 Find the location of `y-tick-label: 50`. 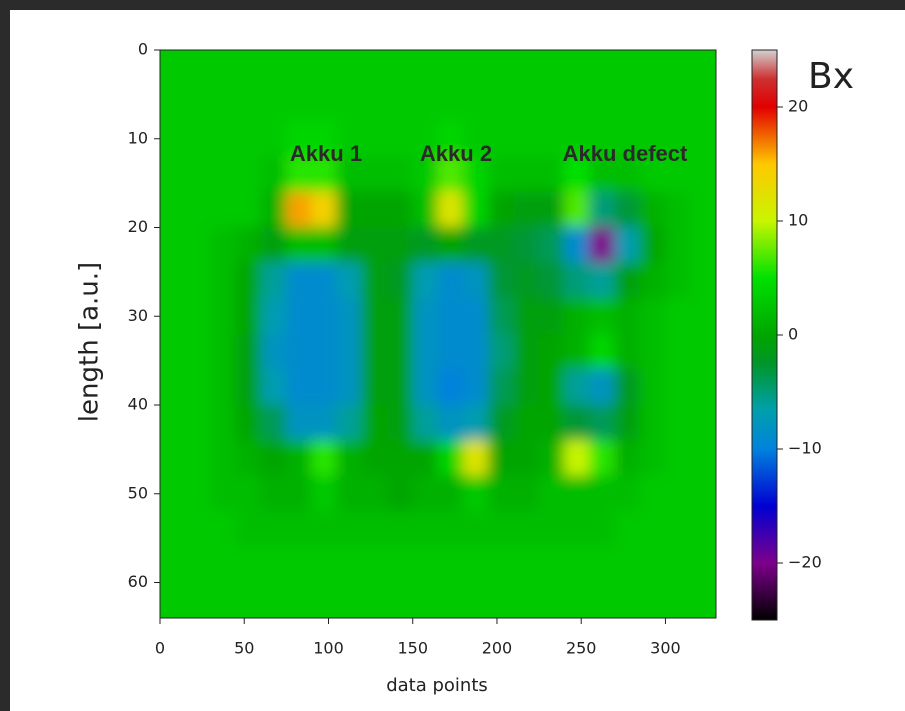

y-tick-label: 50 is located at coordinates (138, 492).